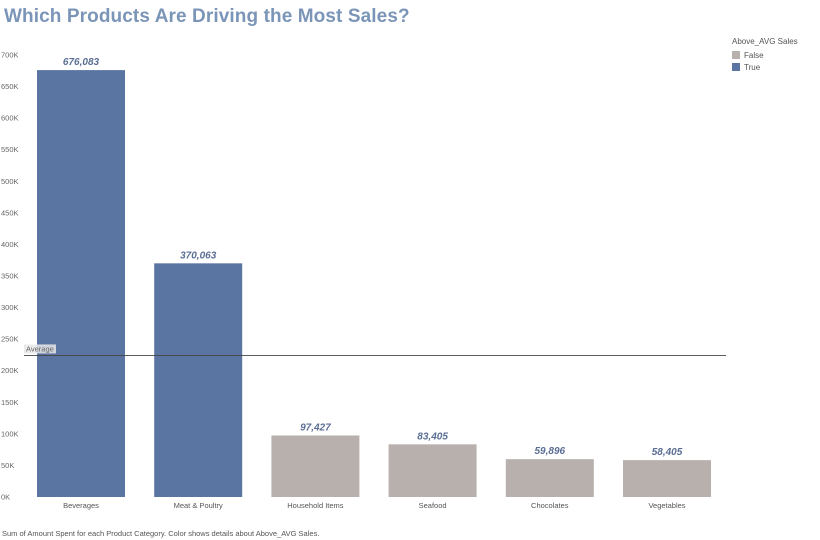 Image resolution: width=820 pixels, height=540 pixels. I want to click on y-tick-label: 600K, so click(10, 118).